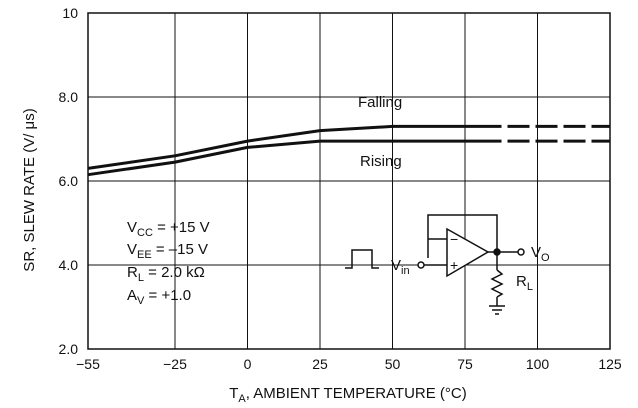 This screenshot has height=408, width=638. I want to click on x-tick-label: 25, so click(320, 364).